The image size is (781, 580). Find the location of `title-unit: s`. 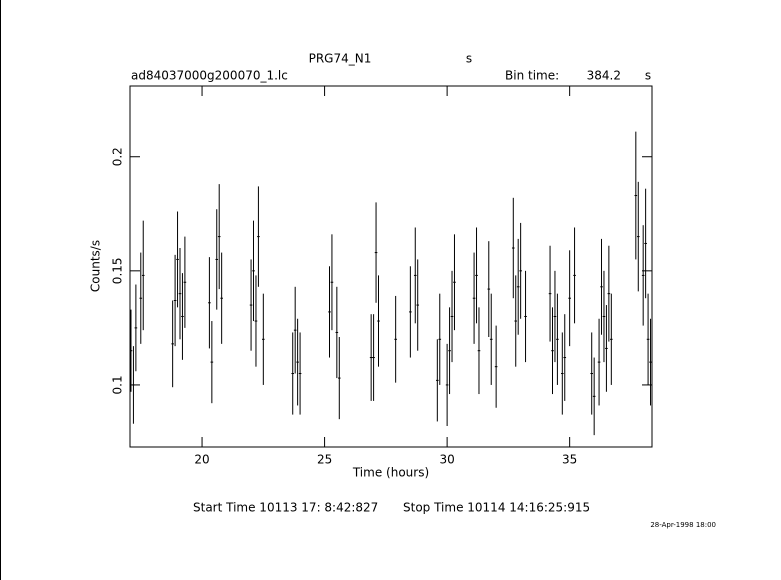

title-unit: s is located at coordinates (469, 59).